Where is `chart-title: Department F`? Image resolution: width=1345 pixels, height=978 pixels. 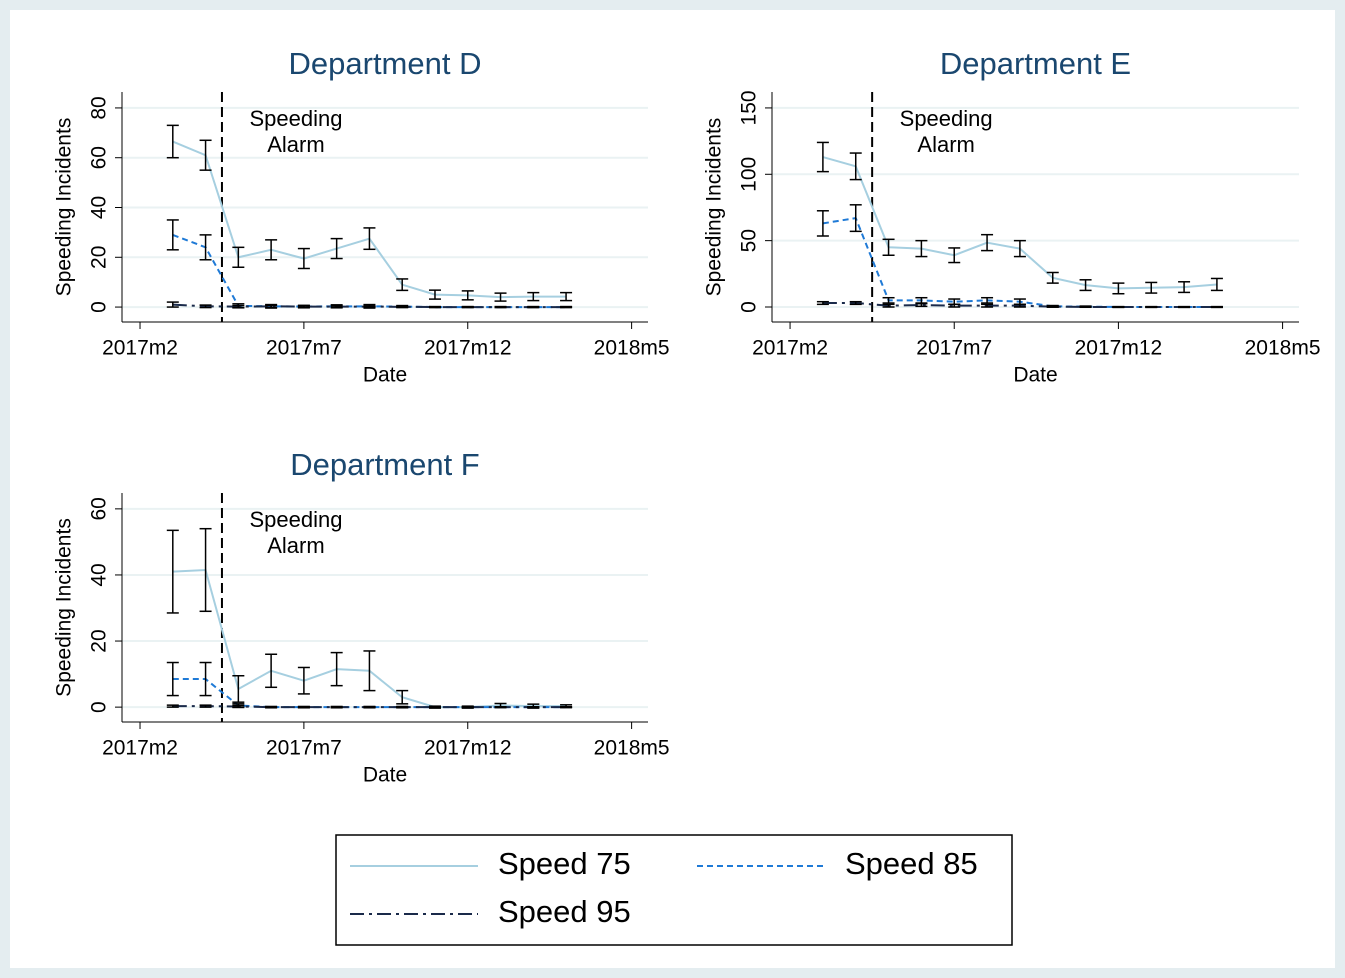 chart-title: Department F is located at coordinates (385, 464).